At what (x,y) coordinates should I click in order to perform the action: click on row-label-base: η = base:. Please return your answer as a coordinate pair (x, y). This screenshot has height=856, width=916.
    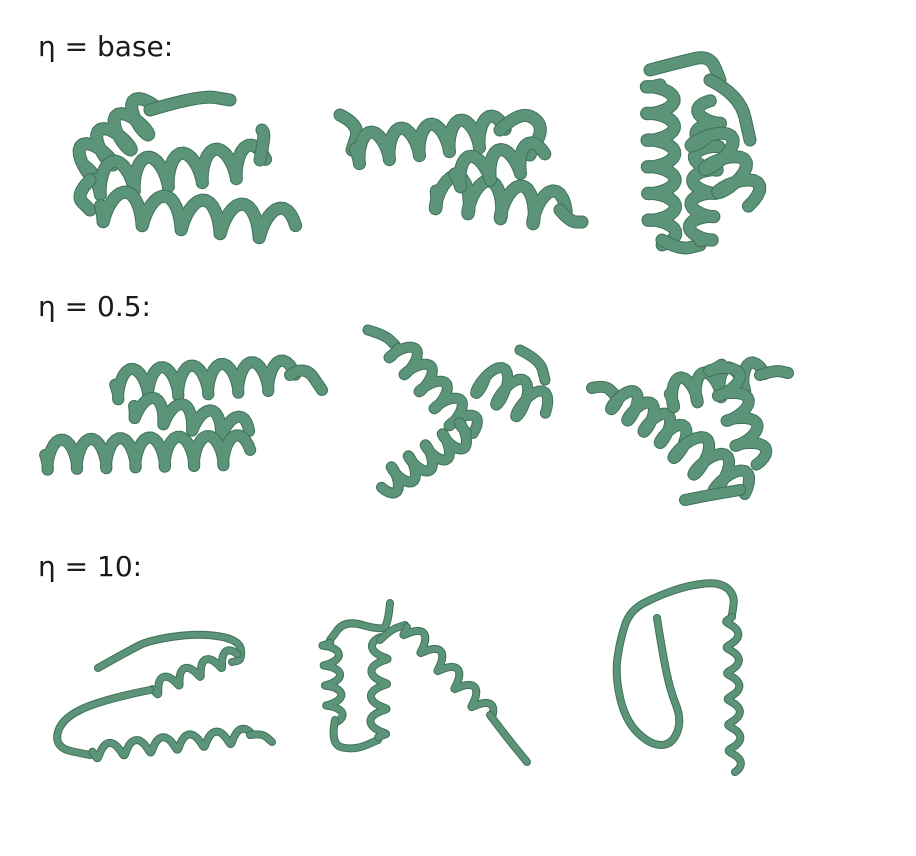
    Looking at the image, I should click on (106, 46).